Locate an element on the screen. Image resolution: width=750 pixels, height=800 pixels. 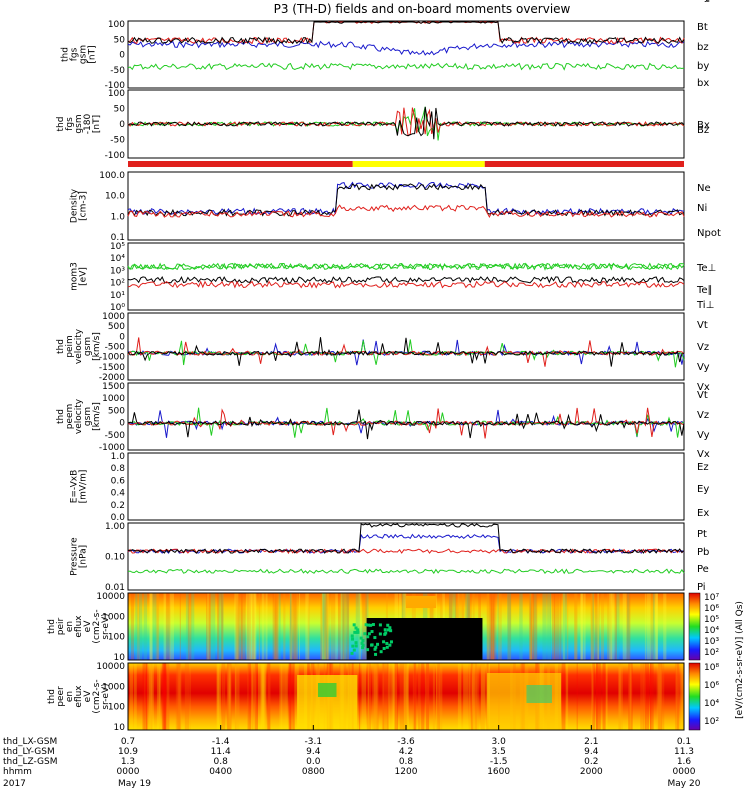
ylabel-line: (cm2-s- is located at coordinates (97, 696).